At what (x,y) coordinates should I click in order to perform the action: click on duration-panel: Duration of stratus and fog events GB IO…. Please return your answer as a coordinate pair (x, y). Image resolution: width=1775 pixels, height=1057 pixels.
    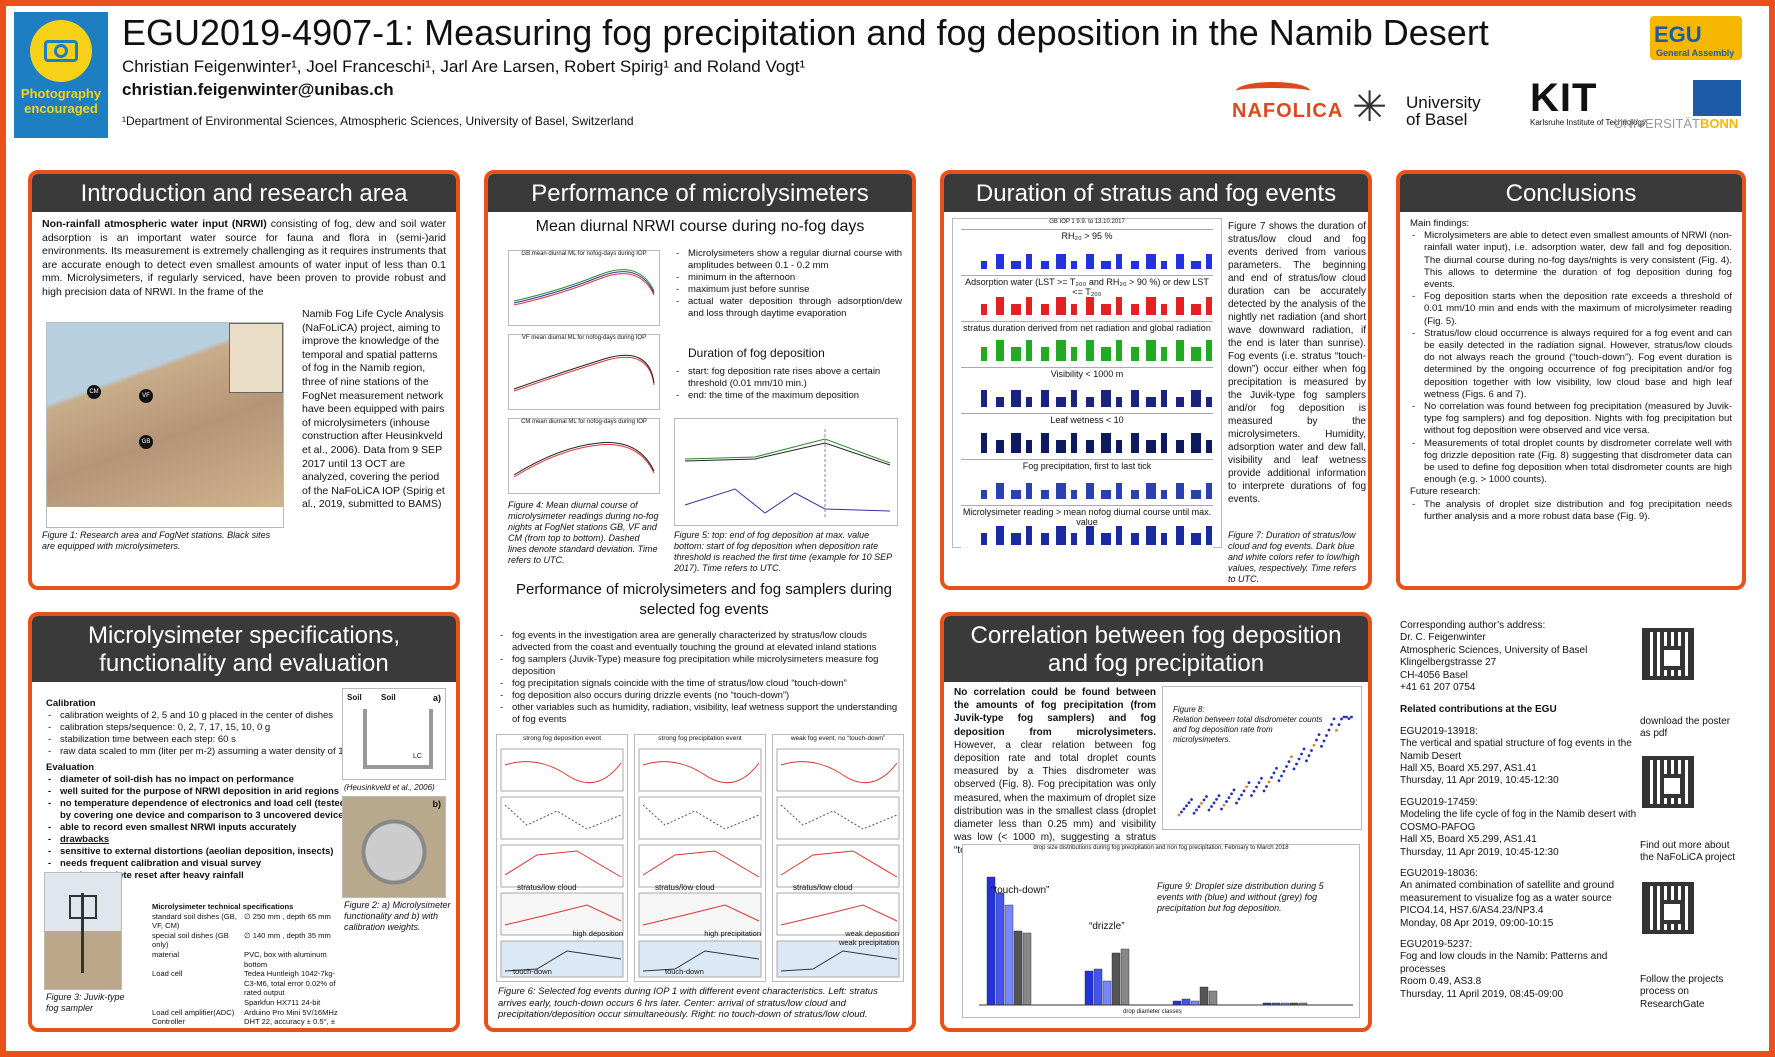
    Looking at the image, I should click on (1156, 380).